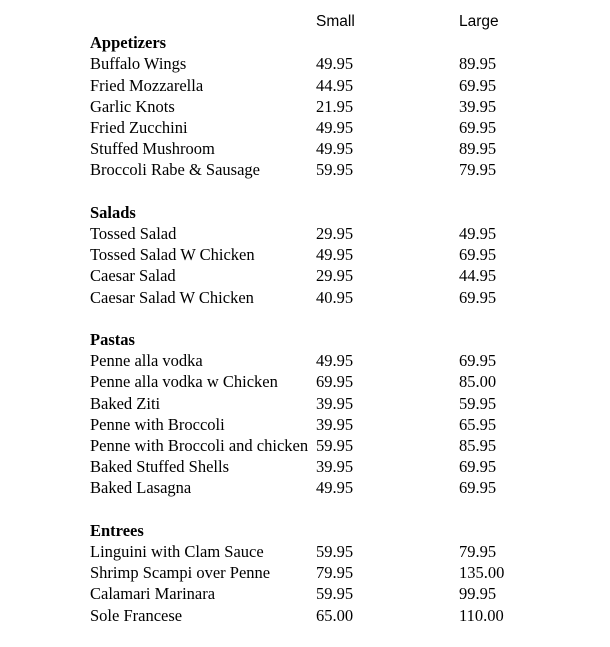 The image size is (610, 647). What do you see at coordinates (479, 21) in the screenshot?
I see `large-header: Large` at bounding box center [479, 21].